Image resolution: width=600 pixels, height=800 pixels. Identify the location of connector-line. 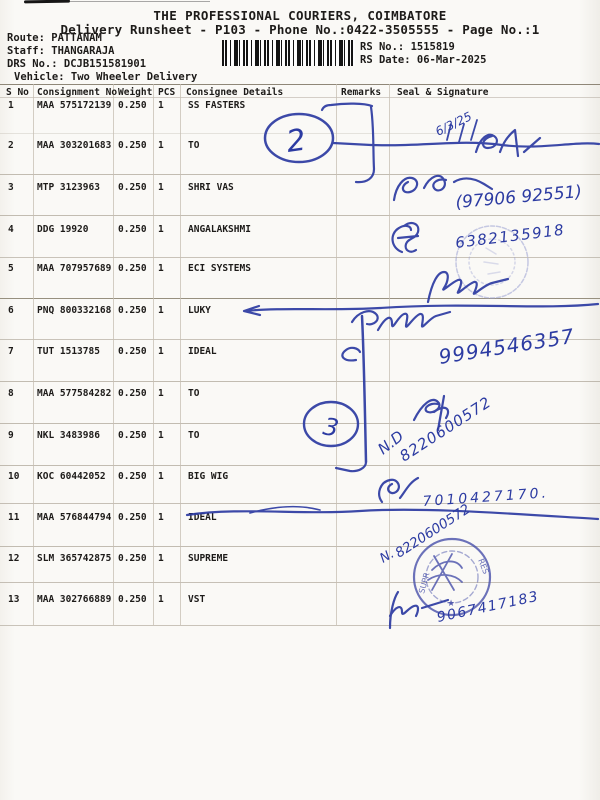
(352, 144).